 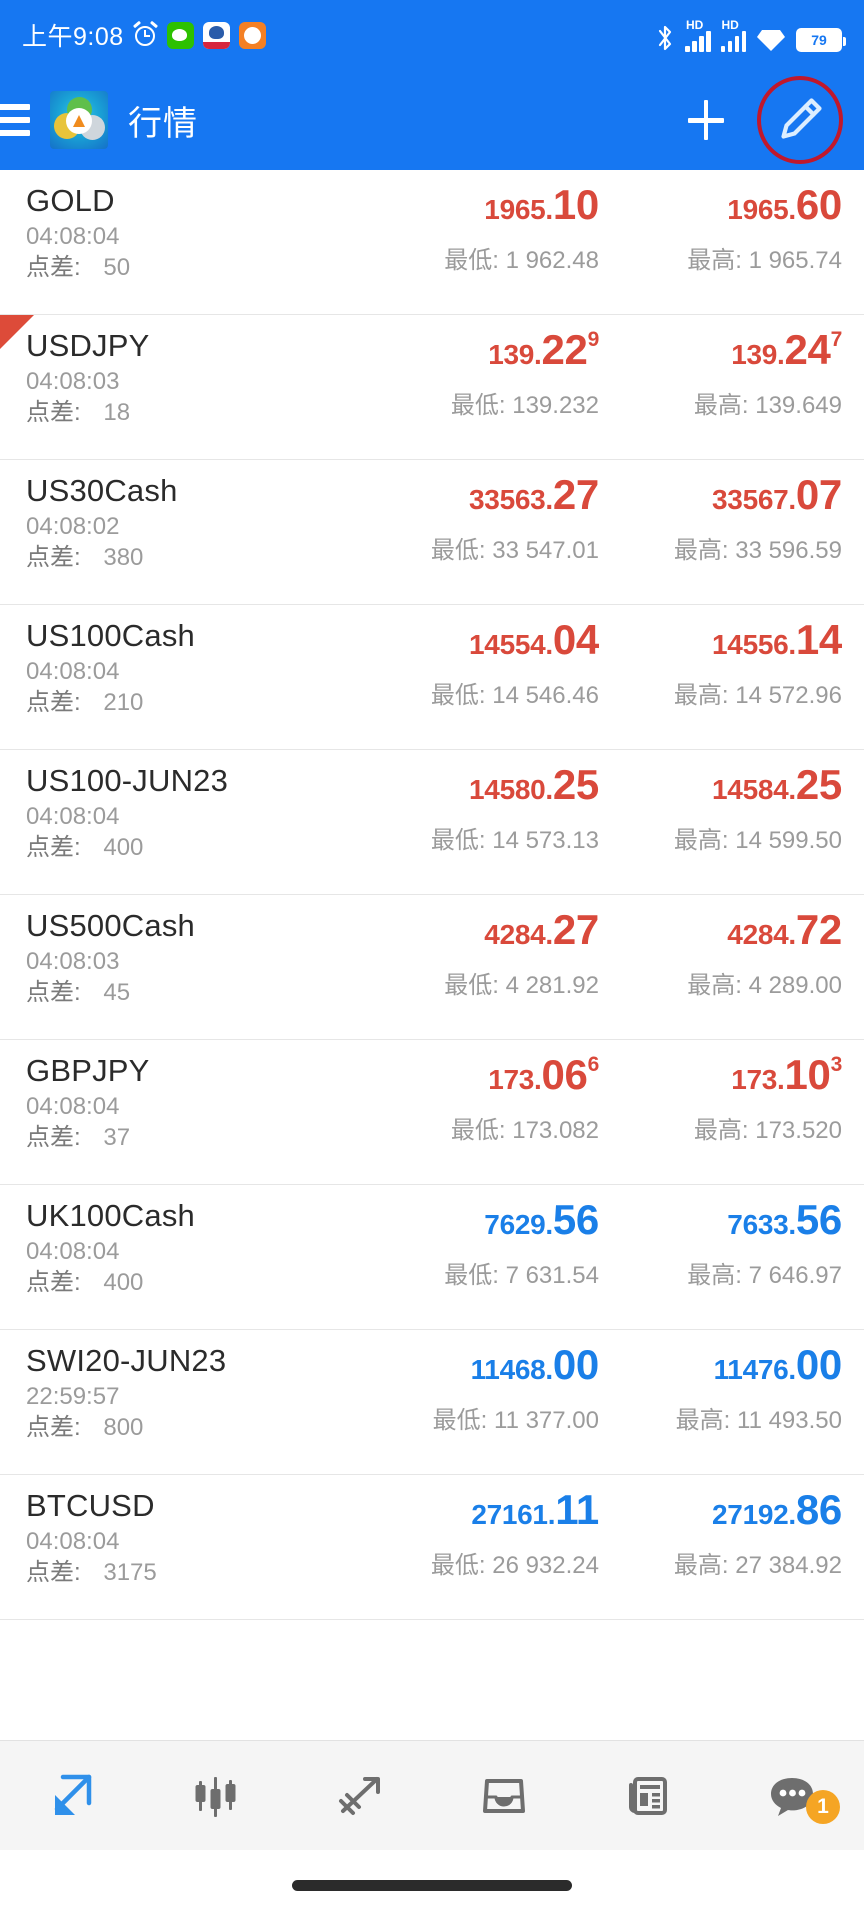 I want to click on spread-row: 点差: 3175, so click(x=191, y=1573).